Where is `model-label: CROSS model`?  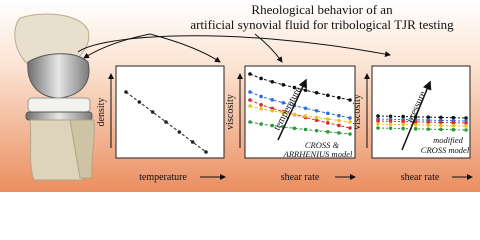 model-label: CROSS model is located at coordinates (445, 150).